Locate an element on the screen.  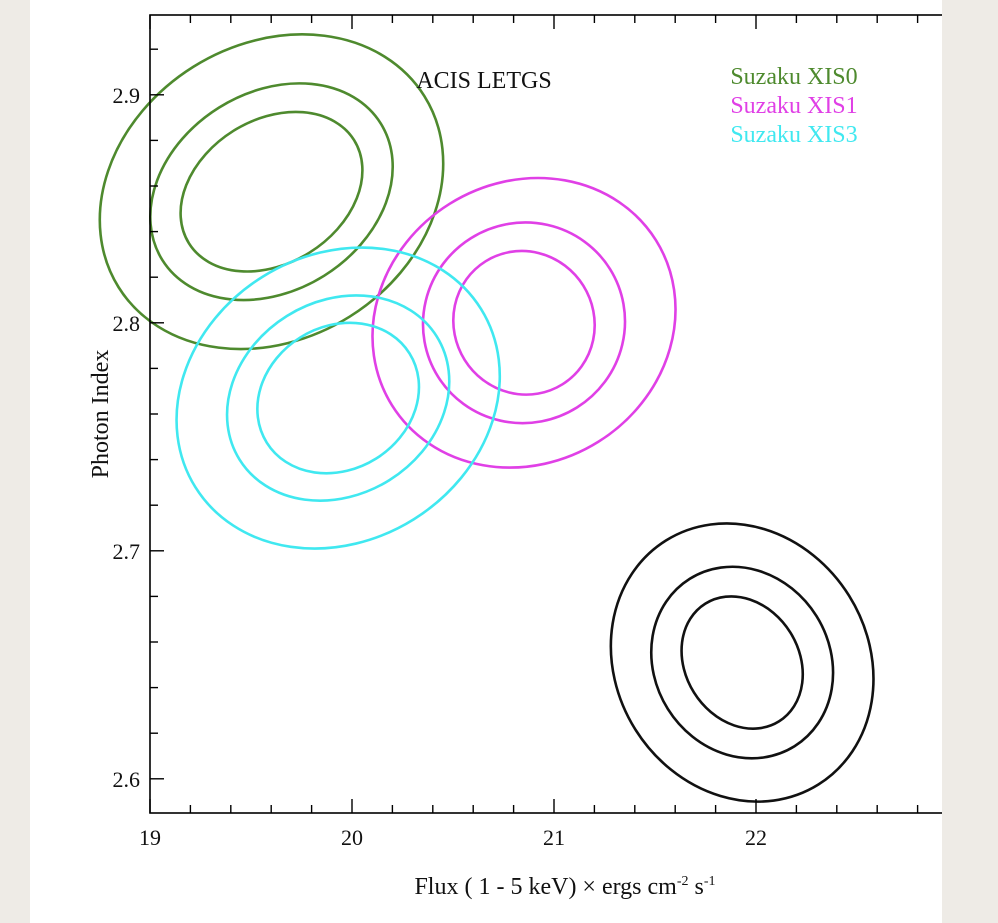
y-tick-label: 2.8 is located at coordinates (127, 323).